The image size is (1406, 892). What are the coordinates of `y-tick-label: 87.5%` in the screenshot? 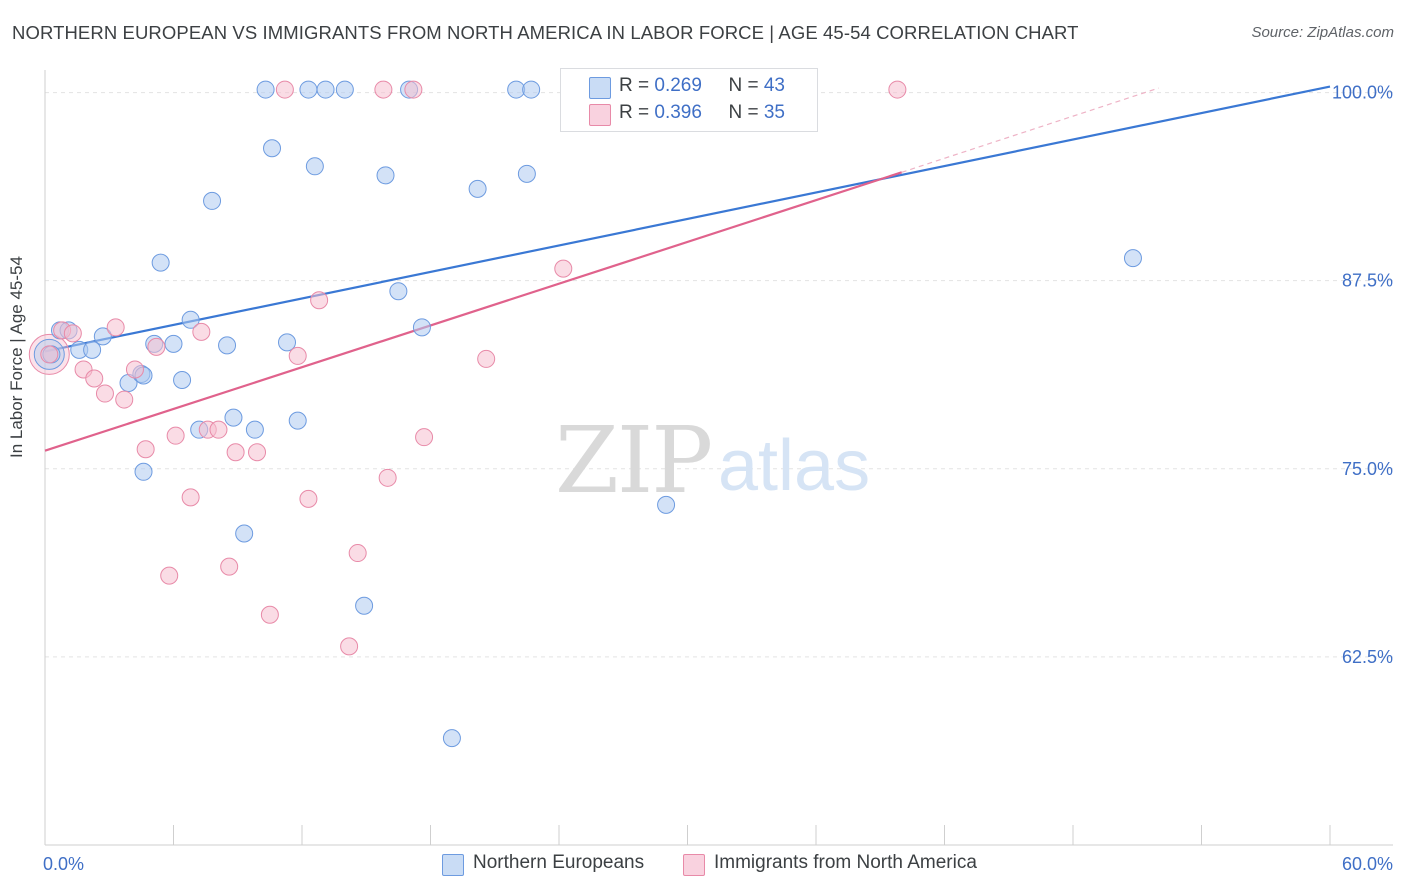 It's located at (1367, 281).